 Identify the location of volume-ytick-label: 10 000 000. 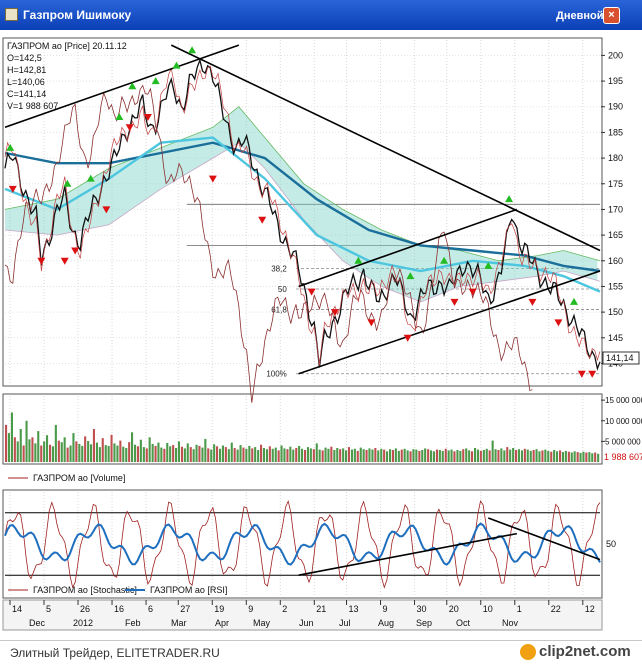
(623, 421).